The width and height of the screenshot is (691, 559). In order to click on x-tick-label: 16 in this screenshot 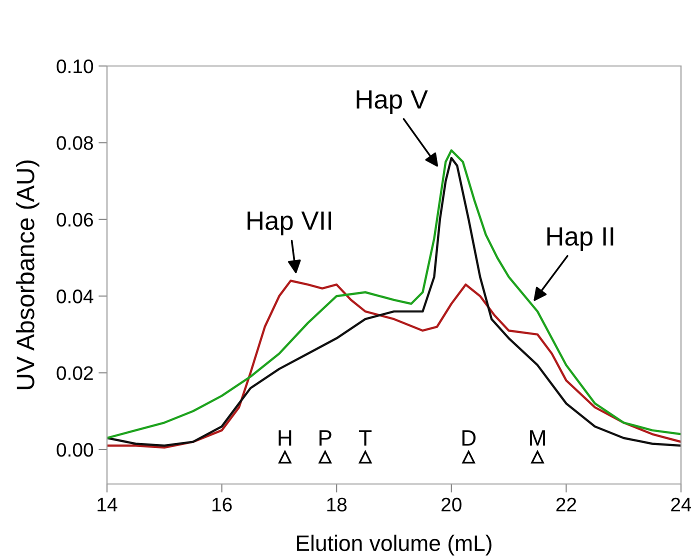, I will do `click(222, 505)`.